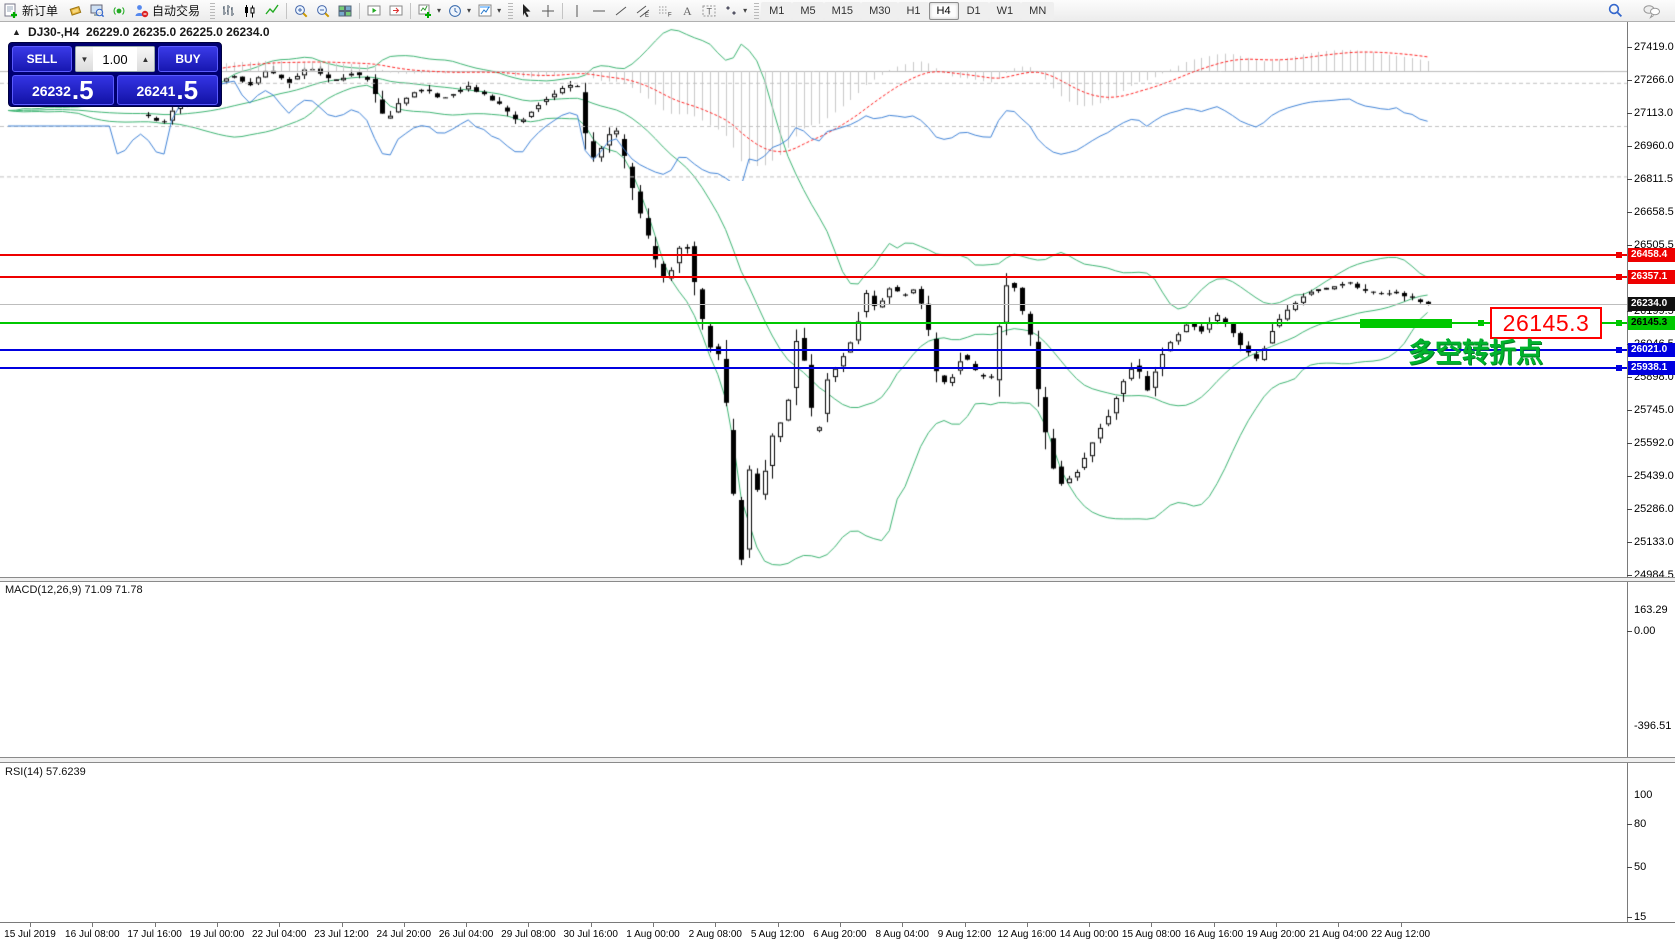 This screenshot has width=1675, height=946. What do you see at coordinates (345, 11) in the screenshot?
I see `tile-windows-button` at bounding box center [345, 11].